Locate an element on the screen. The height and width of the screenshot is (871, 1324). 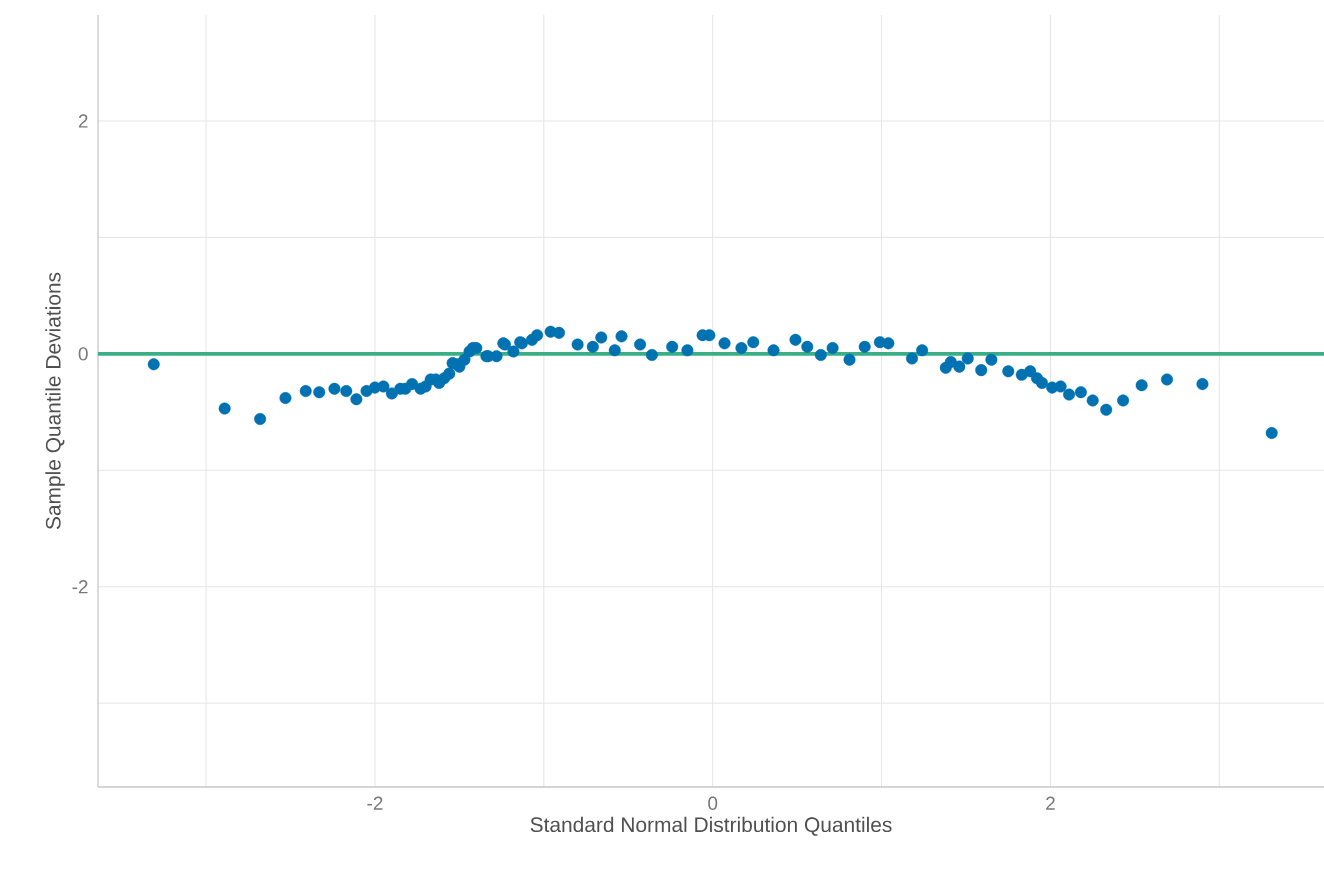
y-tick-label: -2 is located at coordinates (80, 587).